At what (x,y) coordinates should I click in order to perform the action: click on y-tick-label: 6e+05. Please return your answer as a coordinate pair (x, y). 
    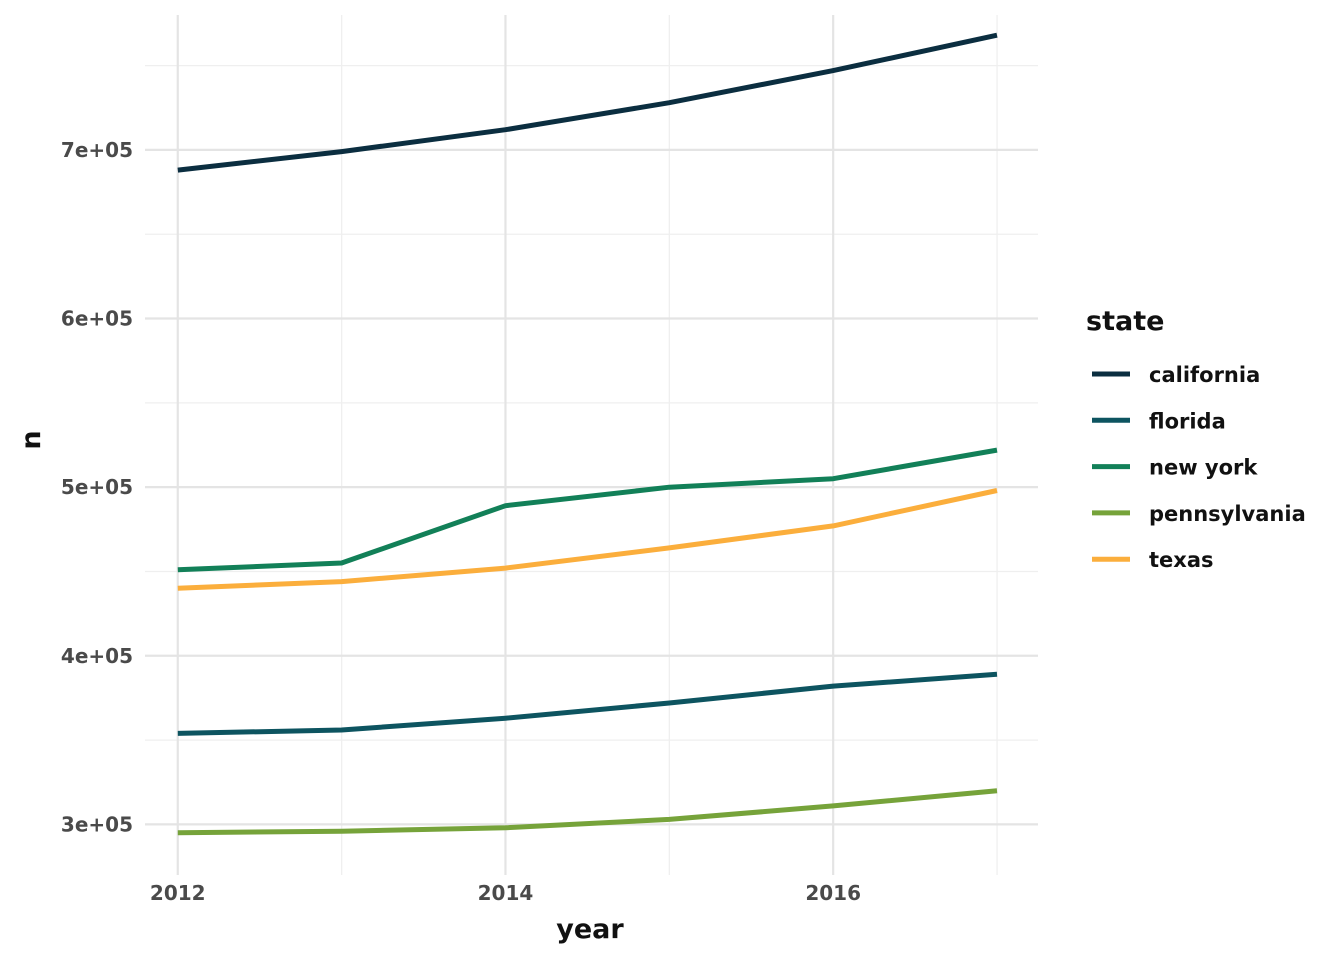
    Looking at the image, I should click on (97, 319).